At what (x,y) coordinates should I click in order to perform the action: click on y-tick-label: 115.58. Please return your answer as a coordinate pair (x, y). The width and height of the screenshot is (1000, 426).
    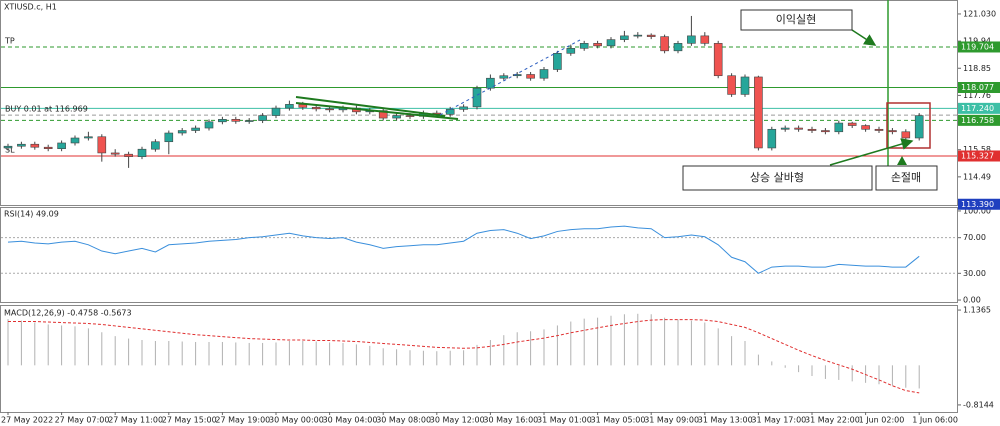
    Looking at the image, I should click on (977, 149).